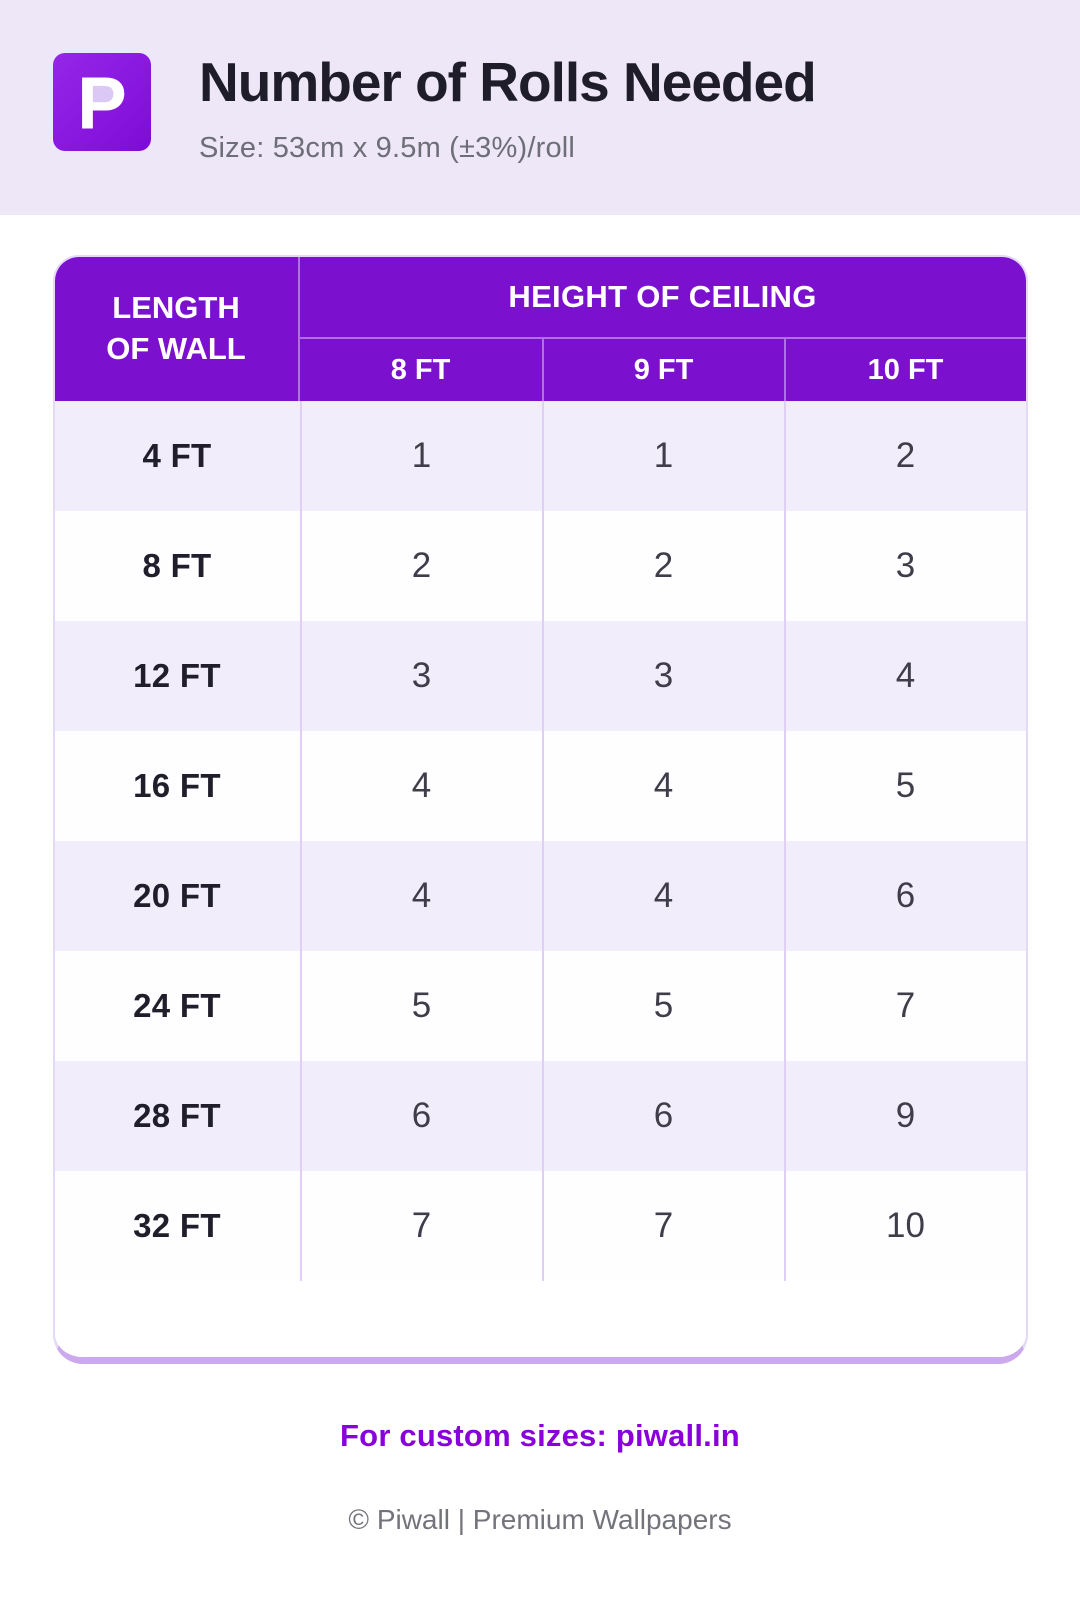  Describe the element at coordinates (177, 565) in the screenshot. I see `row-label: 8 FT` at that location.